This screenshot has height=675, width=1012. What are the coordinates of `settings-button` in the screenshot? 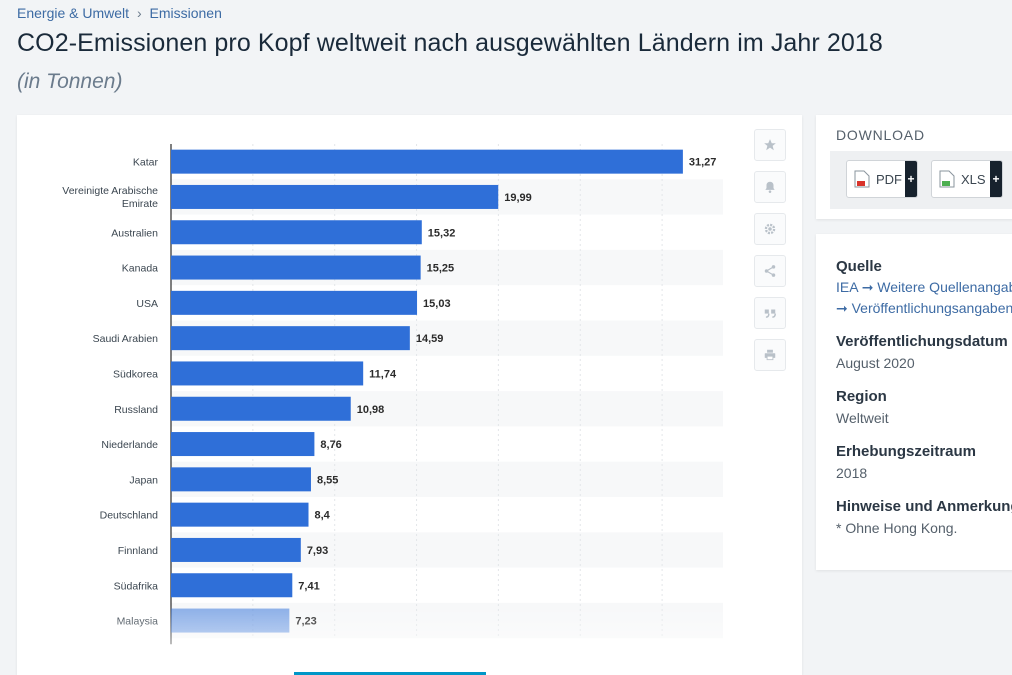 It's located at (770, 229).